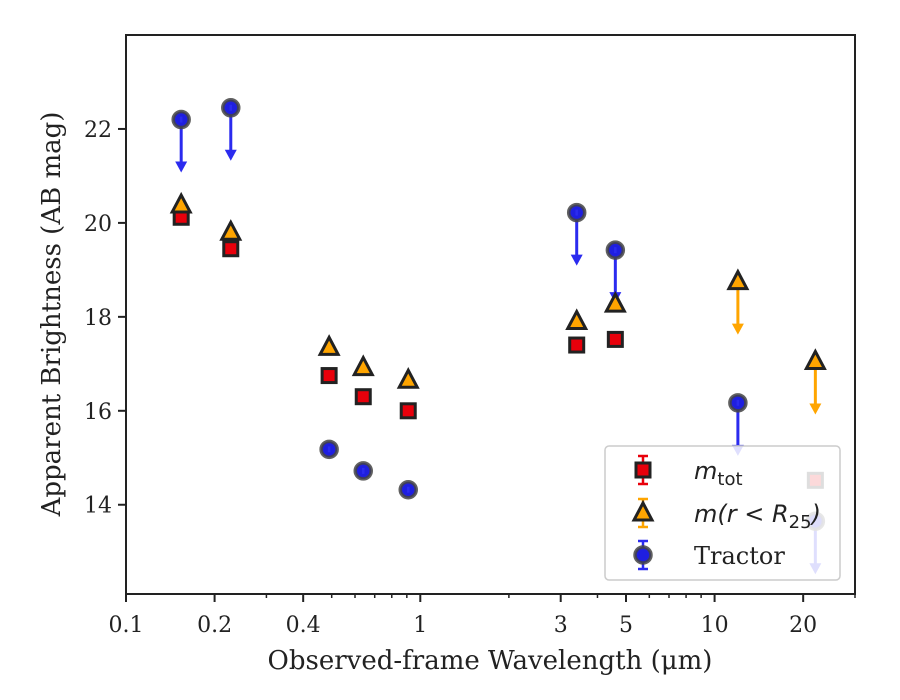 The height and width of the screenshot is (700, 900). I want to click on y-tick-label: 22, so click(98, 130).